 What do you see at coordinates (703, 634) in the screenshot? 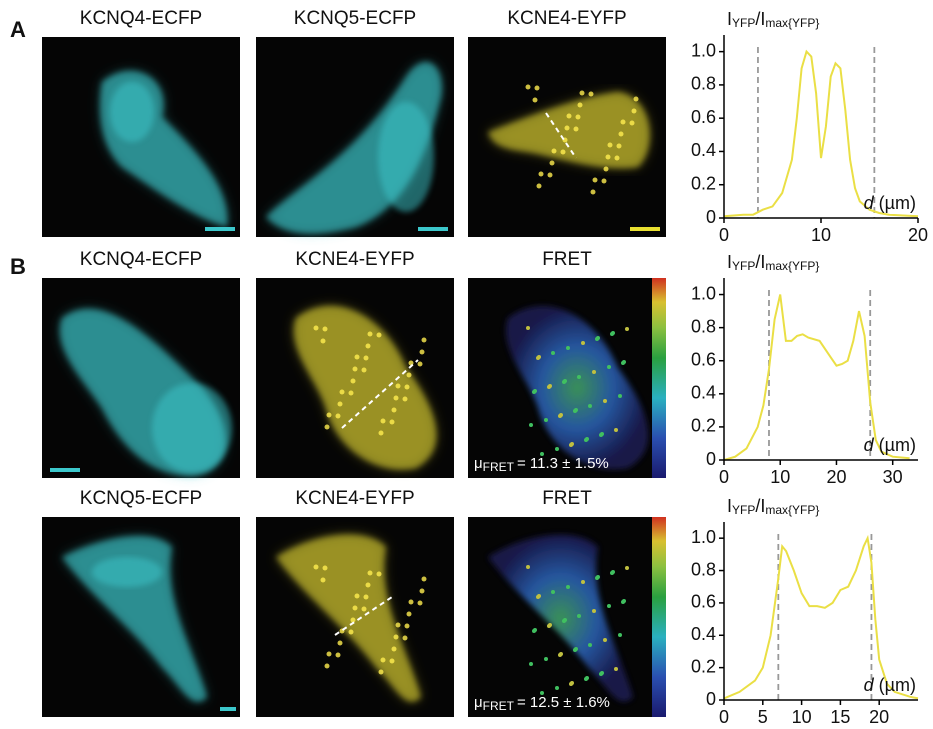
I see `y-tick-label: 0.4` at bounding box center [703, 634].